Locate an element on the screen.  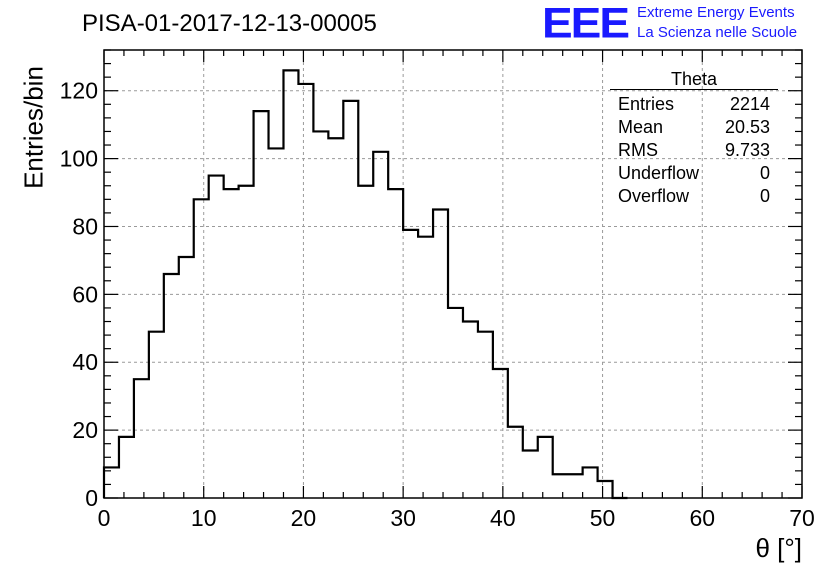
y-tick-label: 80 is located at coordinates (85, 226).